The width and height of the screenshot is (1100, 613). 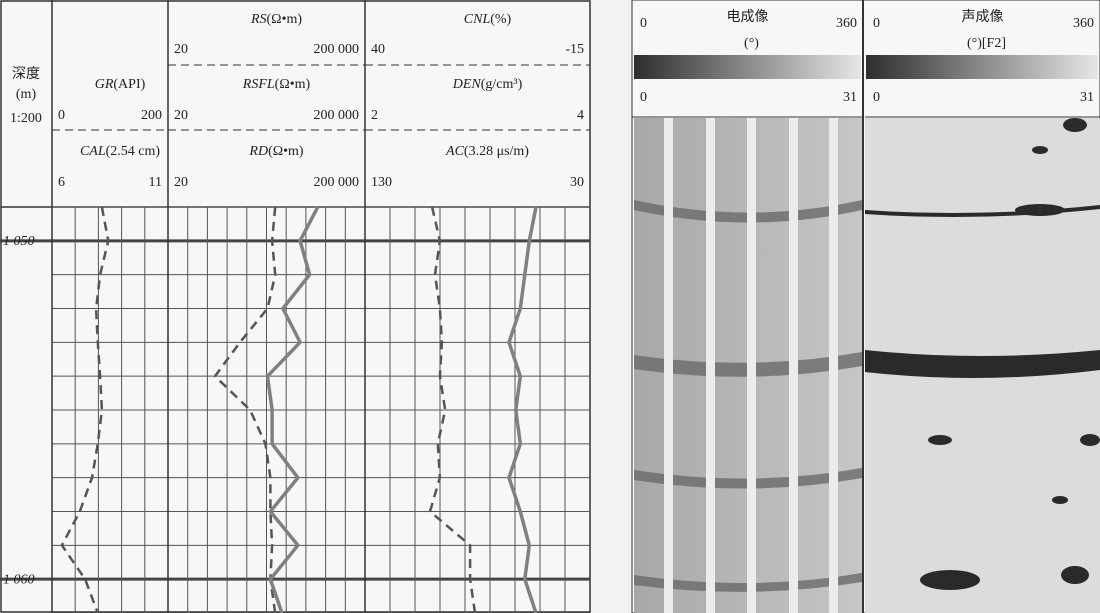 What do you see at coordinates (26, 74) in the screenshot?
I see `depth-title: 深度` at bounding box center [26, 74].